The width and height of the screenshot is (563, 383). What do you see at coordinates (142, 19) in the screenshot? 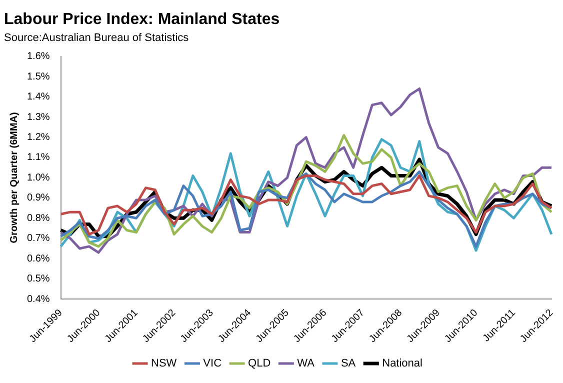
I see `chart-title: Labour Price Index: Mainland States` at bounding box center [142, 19].